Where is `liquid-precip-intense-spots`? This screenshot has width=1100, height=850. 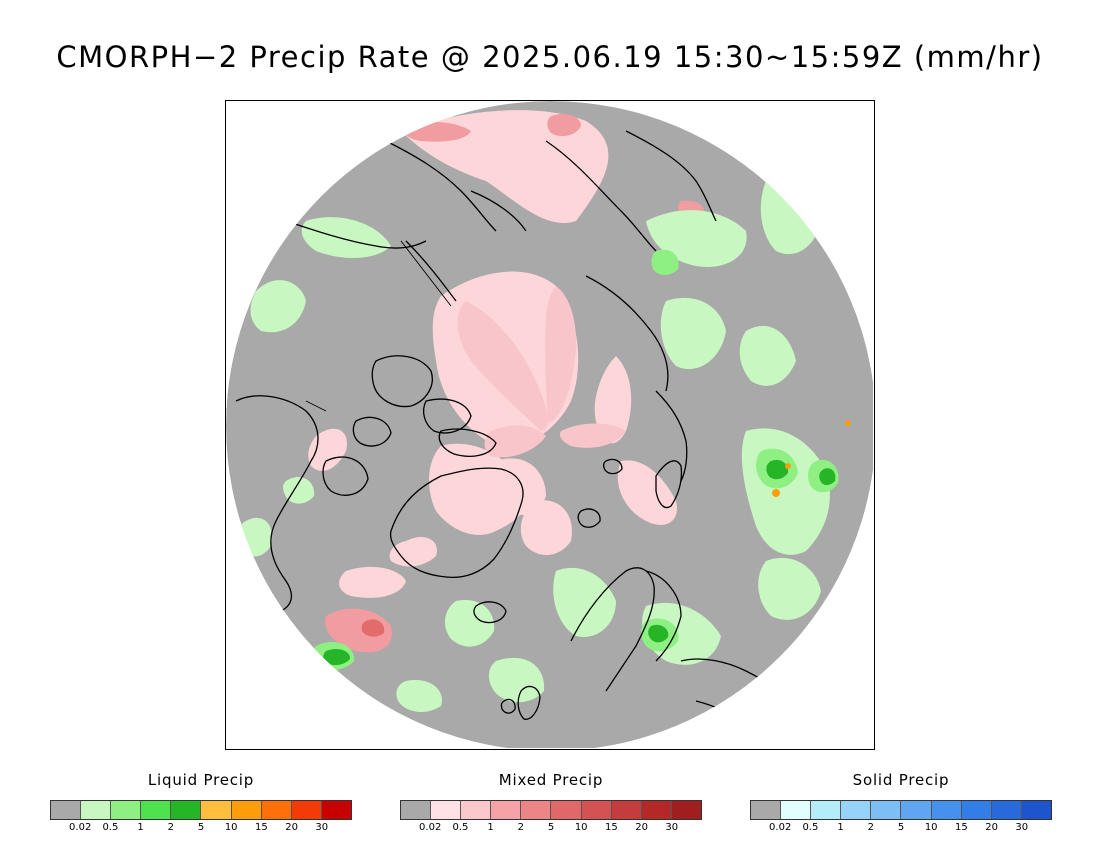 liquid-precip-intense-spots is located at coordinates (811, 458).